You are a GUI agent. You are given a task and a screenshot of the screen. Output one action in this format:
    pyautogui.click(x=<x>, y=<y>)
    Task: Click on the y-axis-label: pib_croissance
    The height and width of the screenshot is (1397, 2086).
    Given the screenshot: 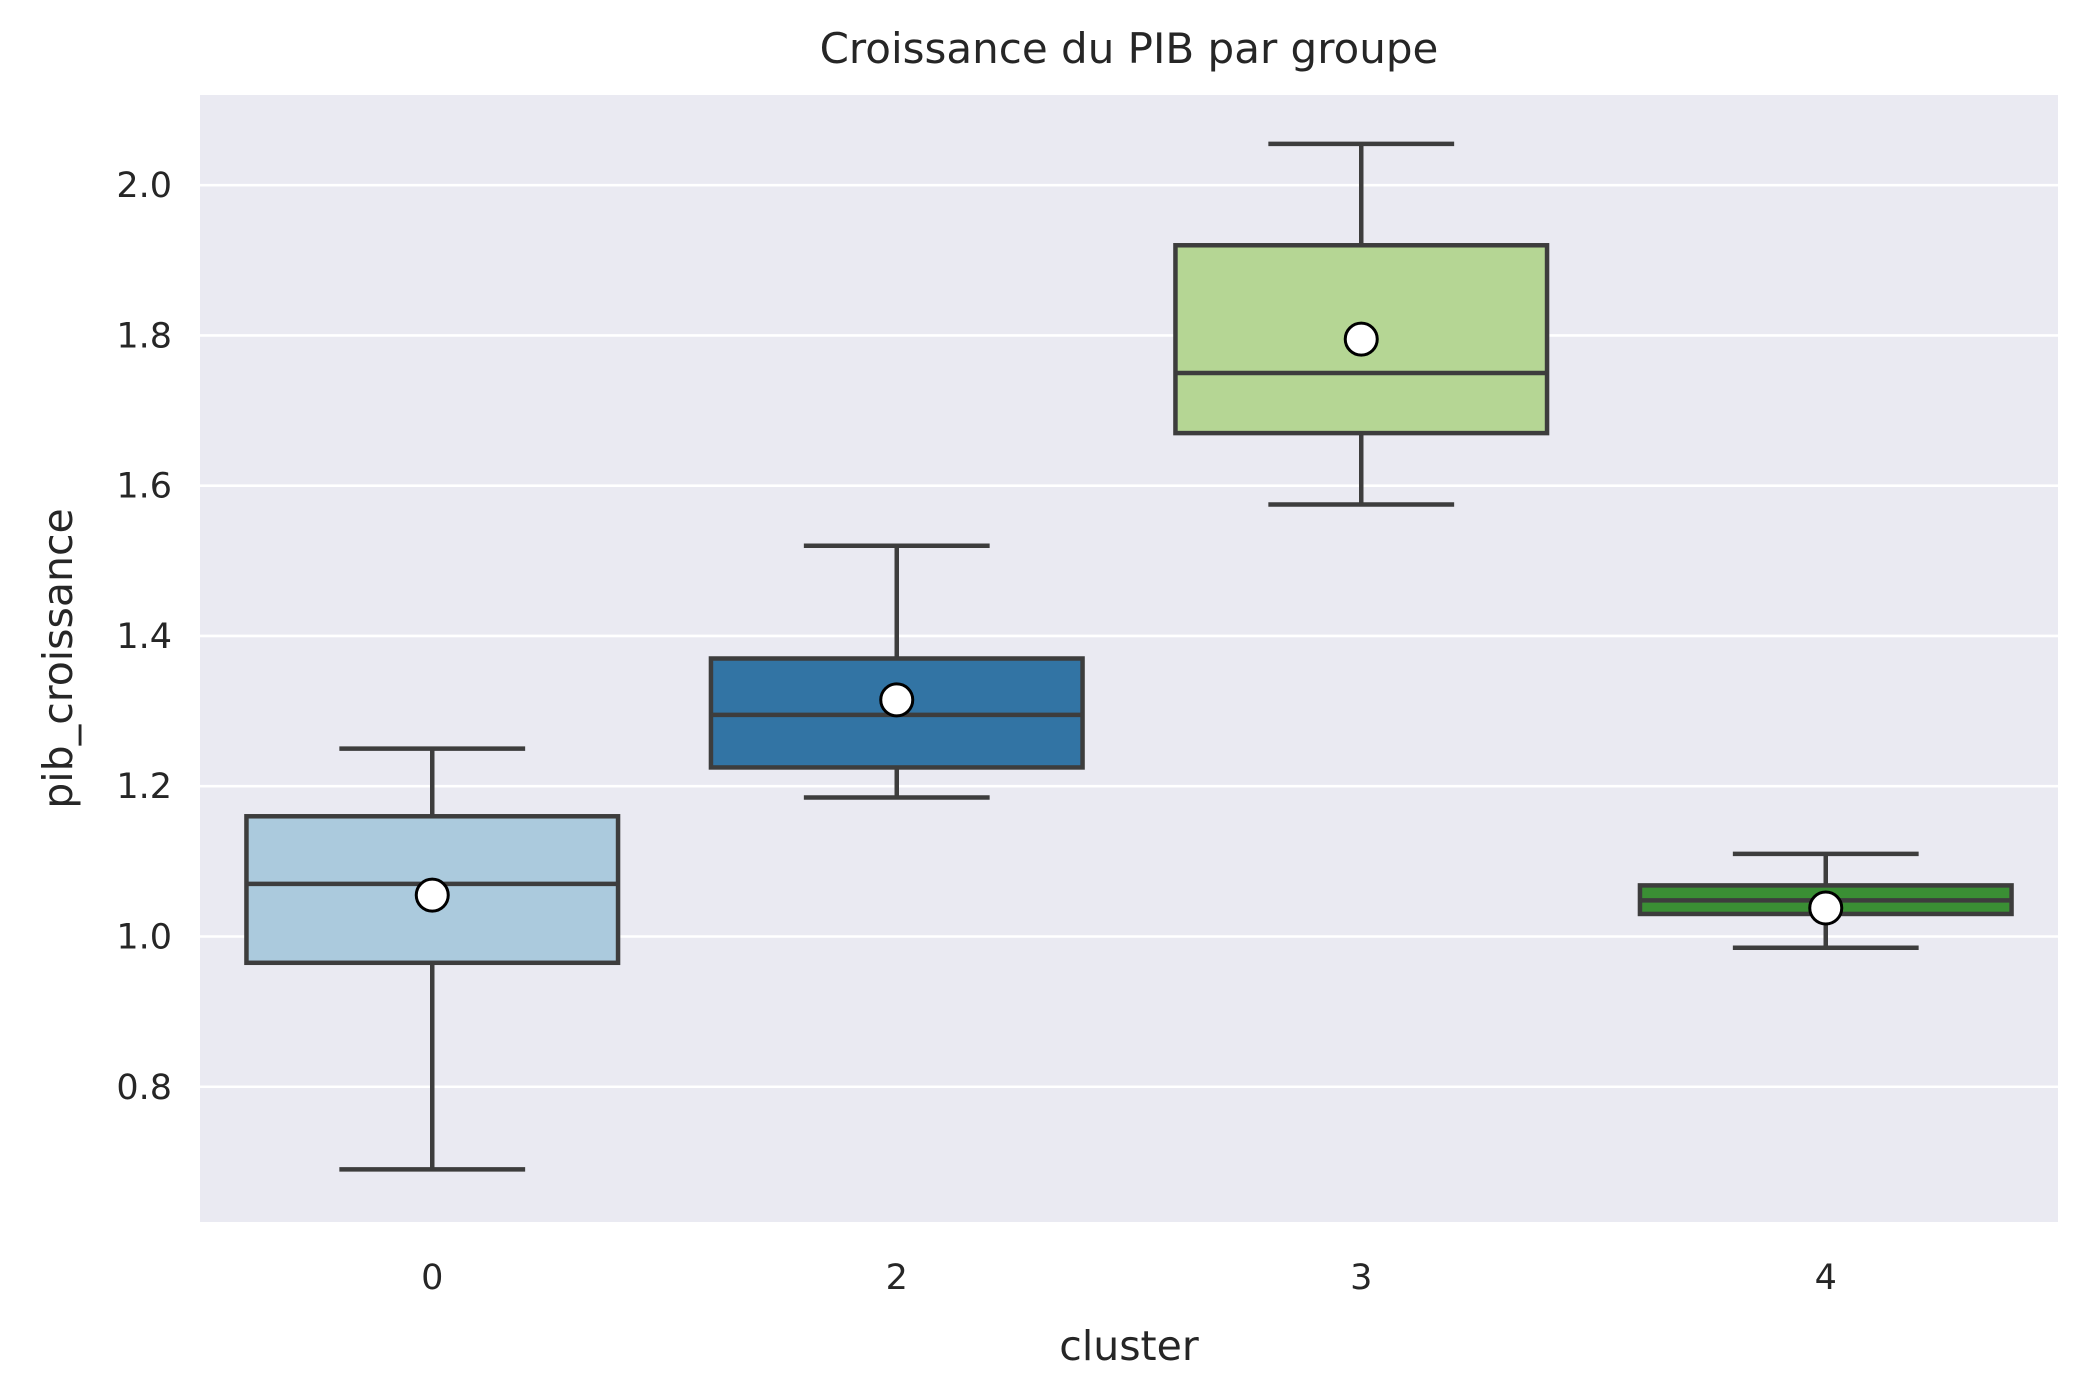 What is the action you would take?
    pyautogui.click(x=58, y=658)
    